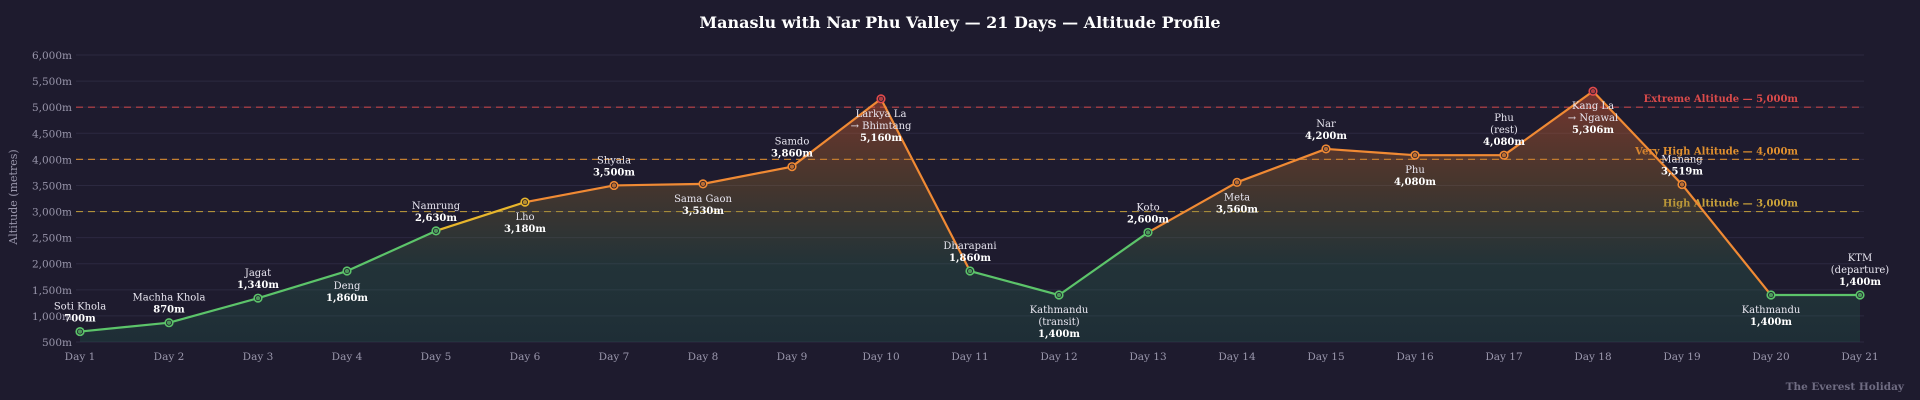 The height and width of the screenshot is (400, 1920). Describe the element at coordinates (347, 286) in the screenshot. I see `point-name-label: Deng` at that location.